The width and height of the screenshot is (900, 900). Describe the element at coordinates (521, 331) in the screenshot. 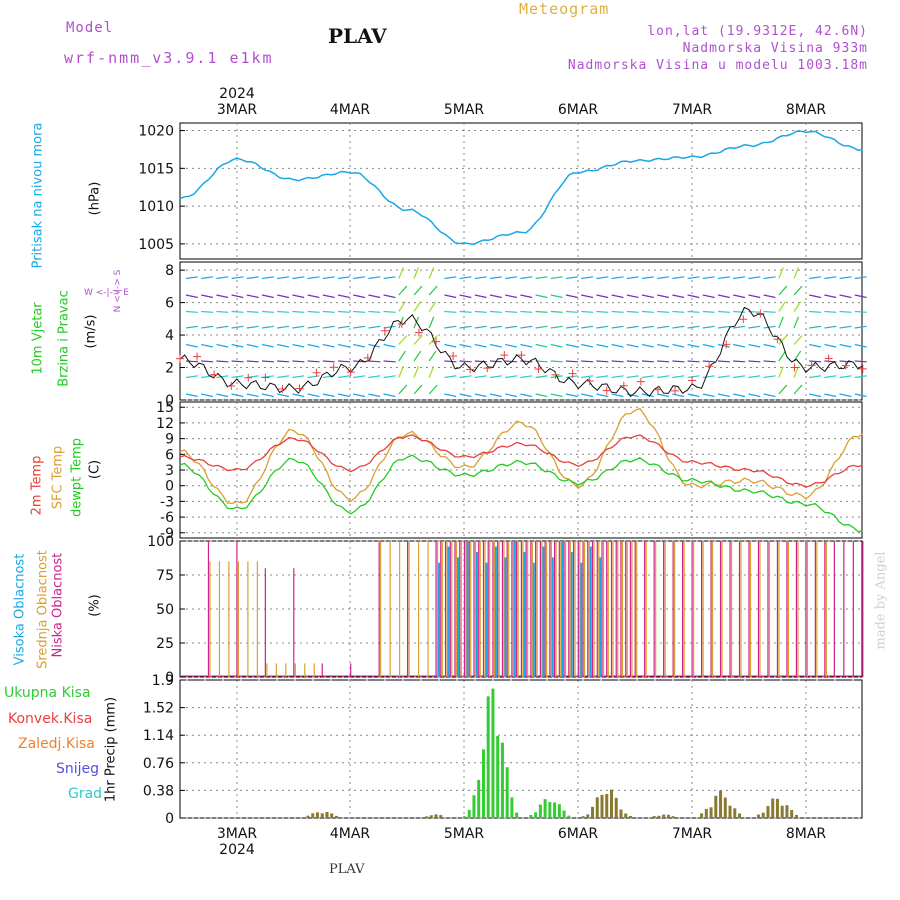

I see `wind-frame` at that location.